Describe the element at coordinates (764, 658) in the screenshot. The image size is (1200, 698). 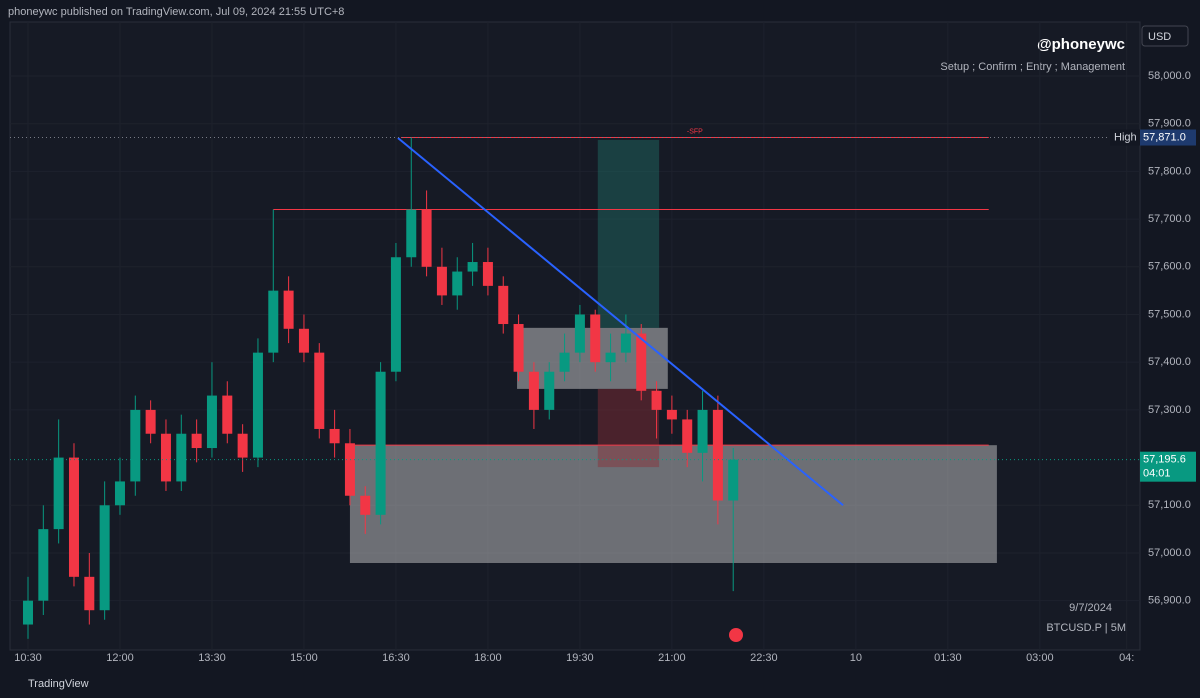
I see `x-tick-label: 22:30` at that location.